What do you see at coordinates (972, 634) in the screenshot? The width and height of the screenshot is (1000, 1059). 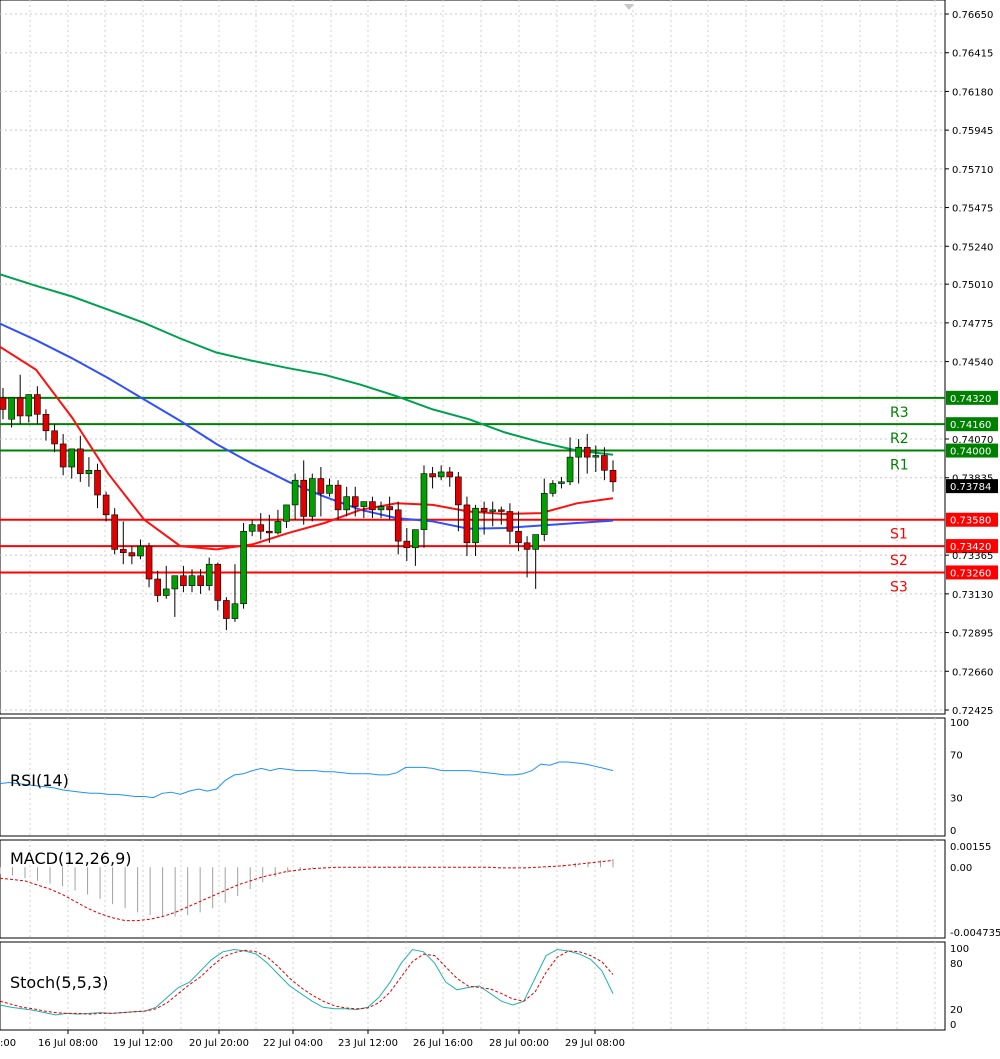 I see `price-tick-label: 0.72895` at bounding box center [972, 634].